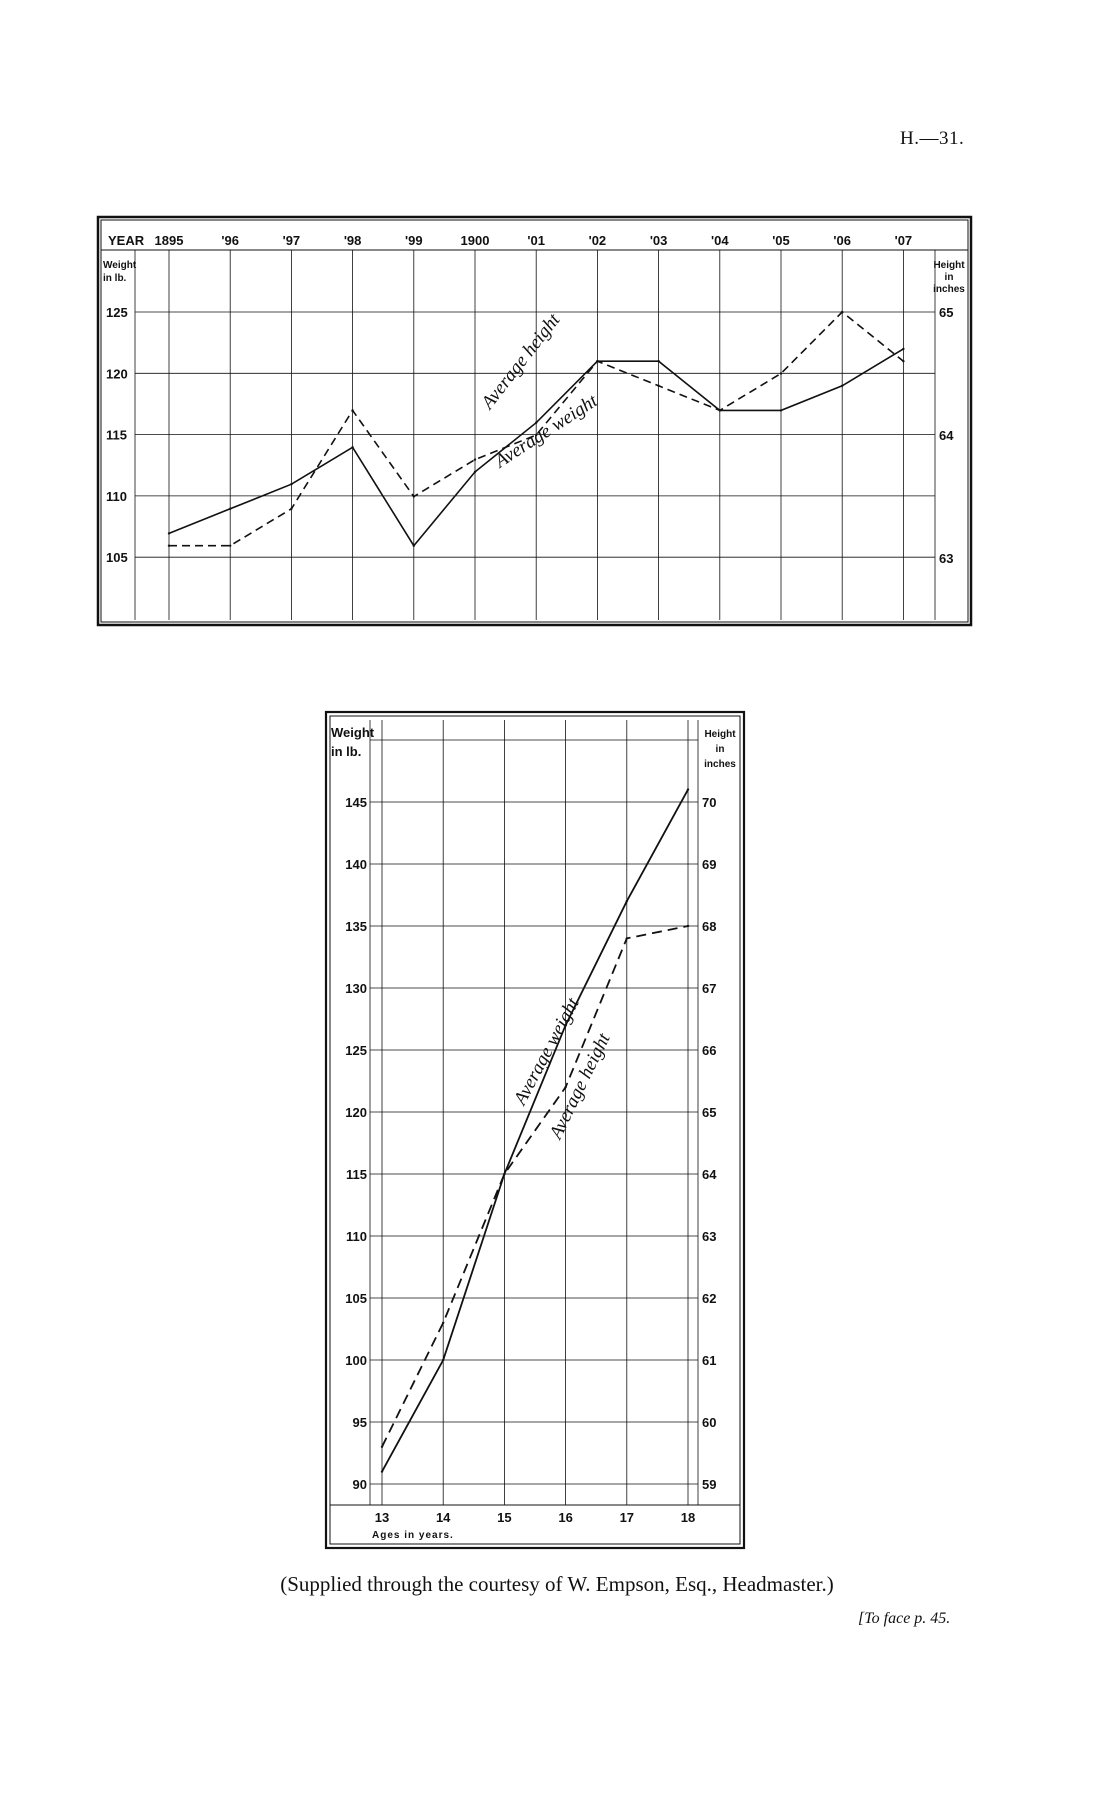 The width and height of the screenshot is (1114, 1820). What do you see at coordinates (709, 1050) in the screenshot?
I see `right-tick-label: 66` at bounding box center [709, 1050].